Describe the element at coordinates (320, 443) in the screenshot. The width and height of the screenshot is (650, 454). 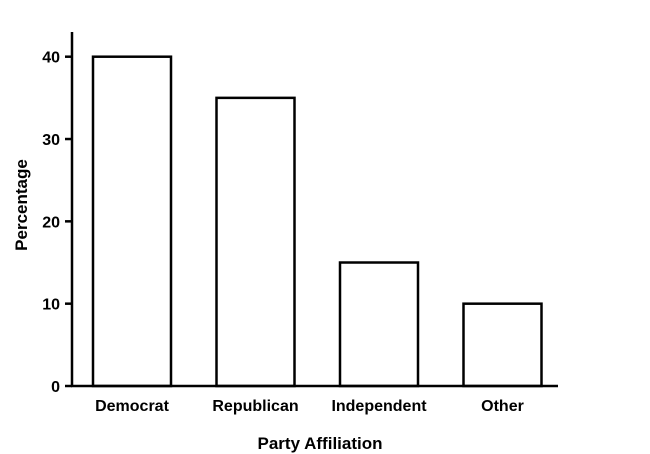
I see `x-axis-title: Party Affiliation` at that location.